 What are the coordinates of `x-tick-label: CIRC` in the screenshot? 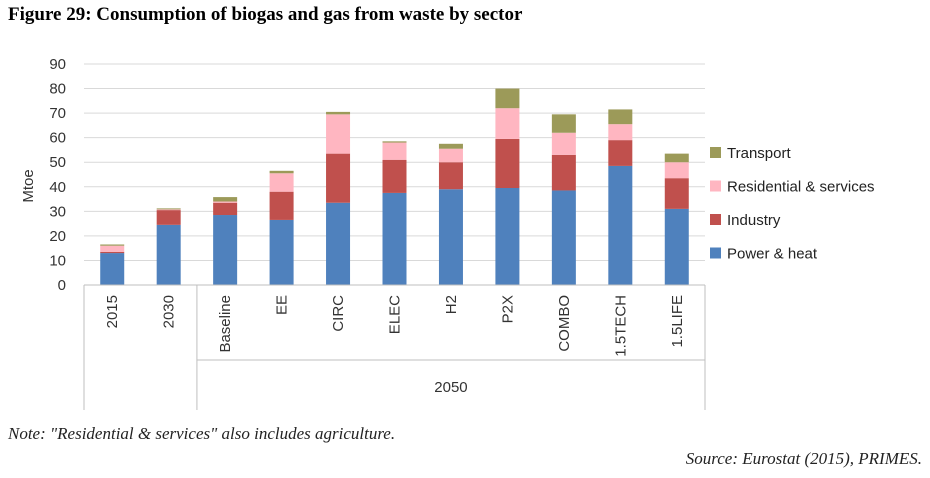 It's located at (338, 313).